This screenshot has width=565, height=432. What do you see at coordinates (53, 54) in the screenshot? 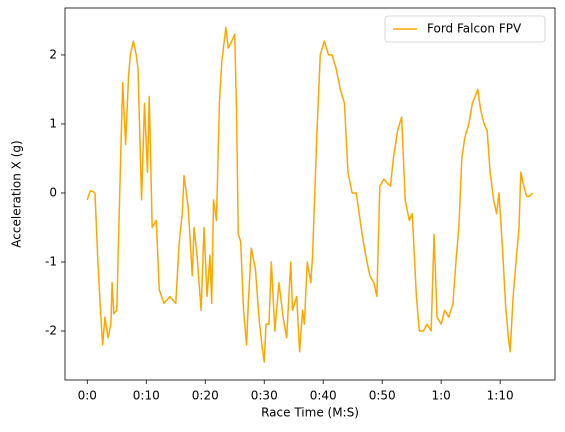
I see `y-tick-label: 2` at bounding box center [53, 54].